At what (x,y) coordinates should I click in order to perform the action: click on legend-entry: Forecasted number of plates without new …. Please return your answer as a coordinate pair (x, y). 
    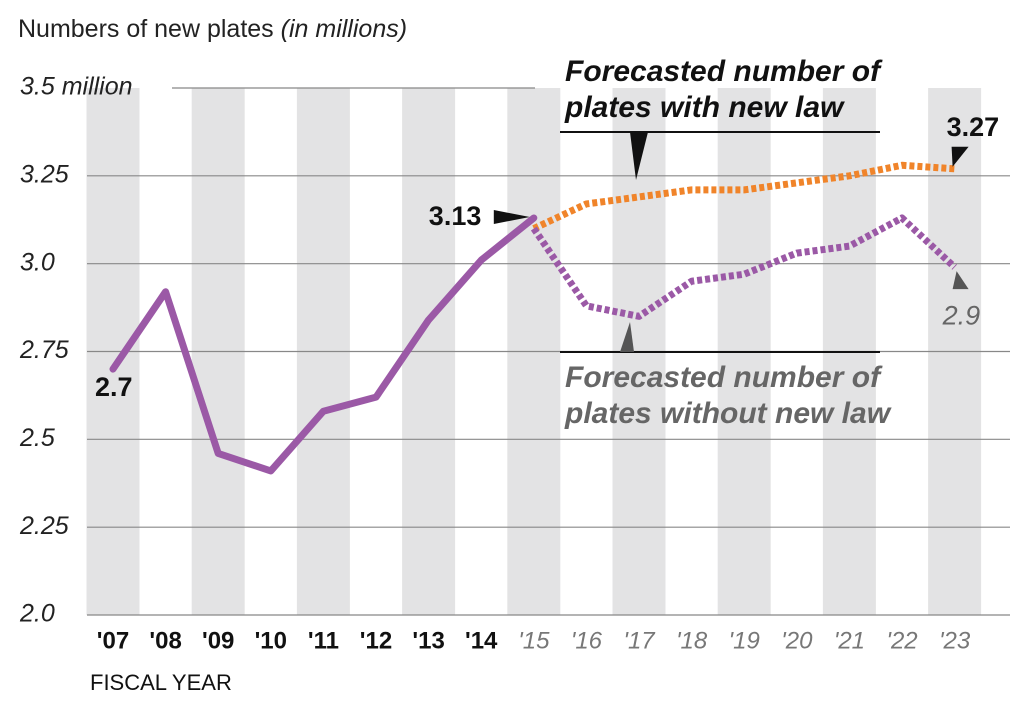
    Looking at the image, I should click on (728, 395).